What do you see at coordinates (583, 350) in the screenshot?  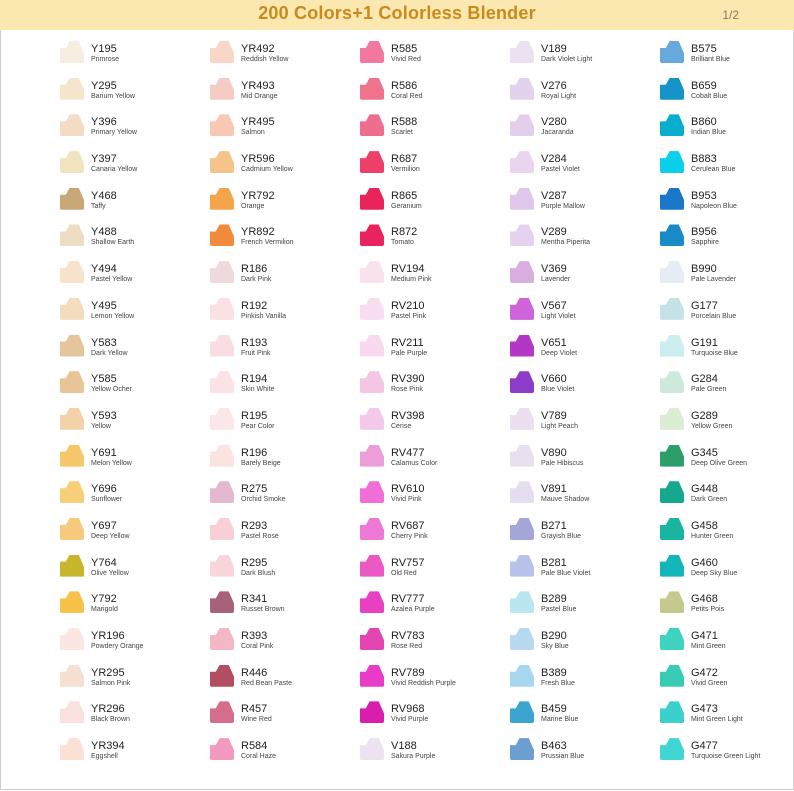 I see `color-item: V651 Deep Violet` at bounding box center [583, 350].